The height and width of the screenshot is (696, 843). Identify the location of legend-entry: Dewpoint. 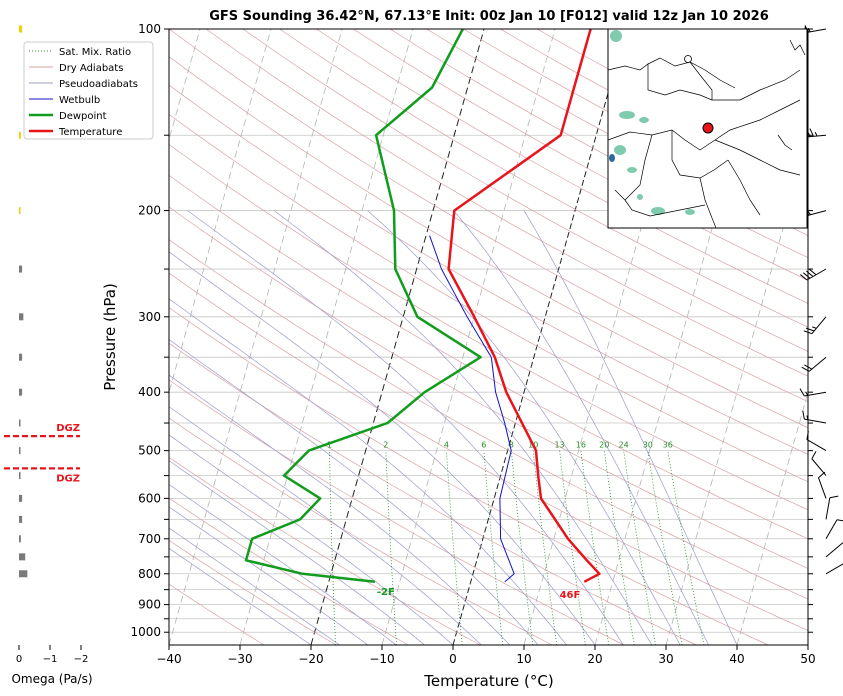
(83, 116).